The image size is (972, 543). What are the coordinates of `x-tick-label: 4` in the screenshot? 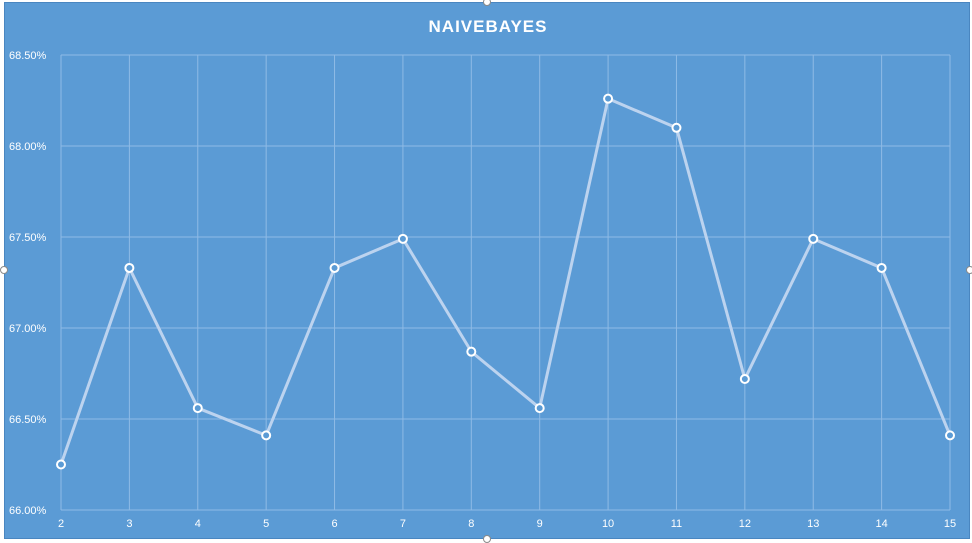 It's located at (198, 524).